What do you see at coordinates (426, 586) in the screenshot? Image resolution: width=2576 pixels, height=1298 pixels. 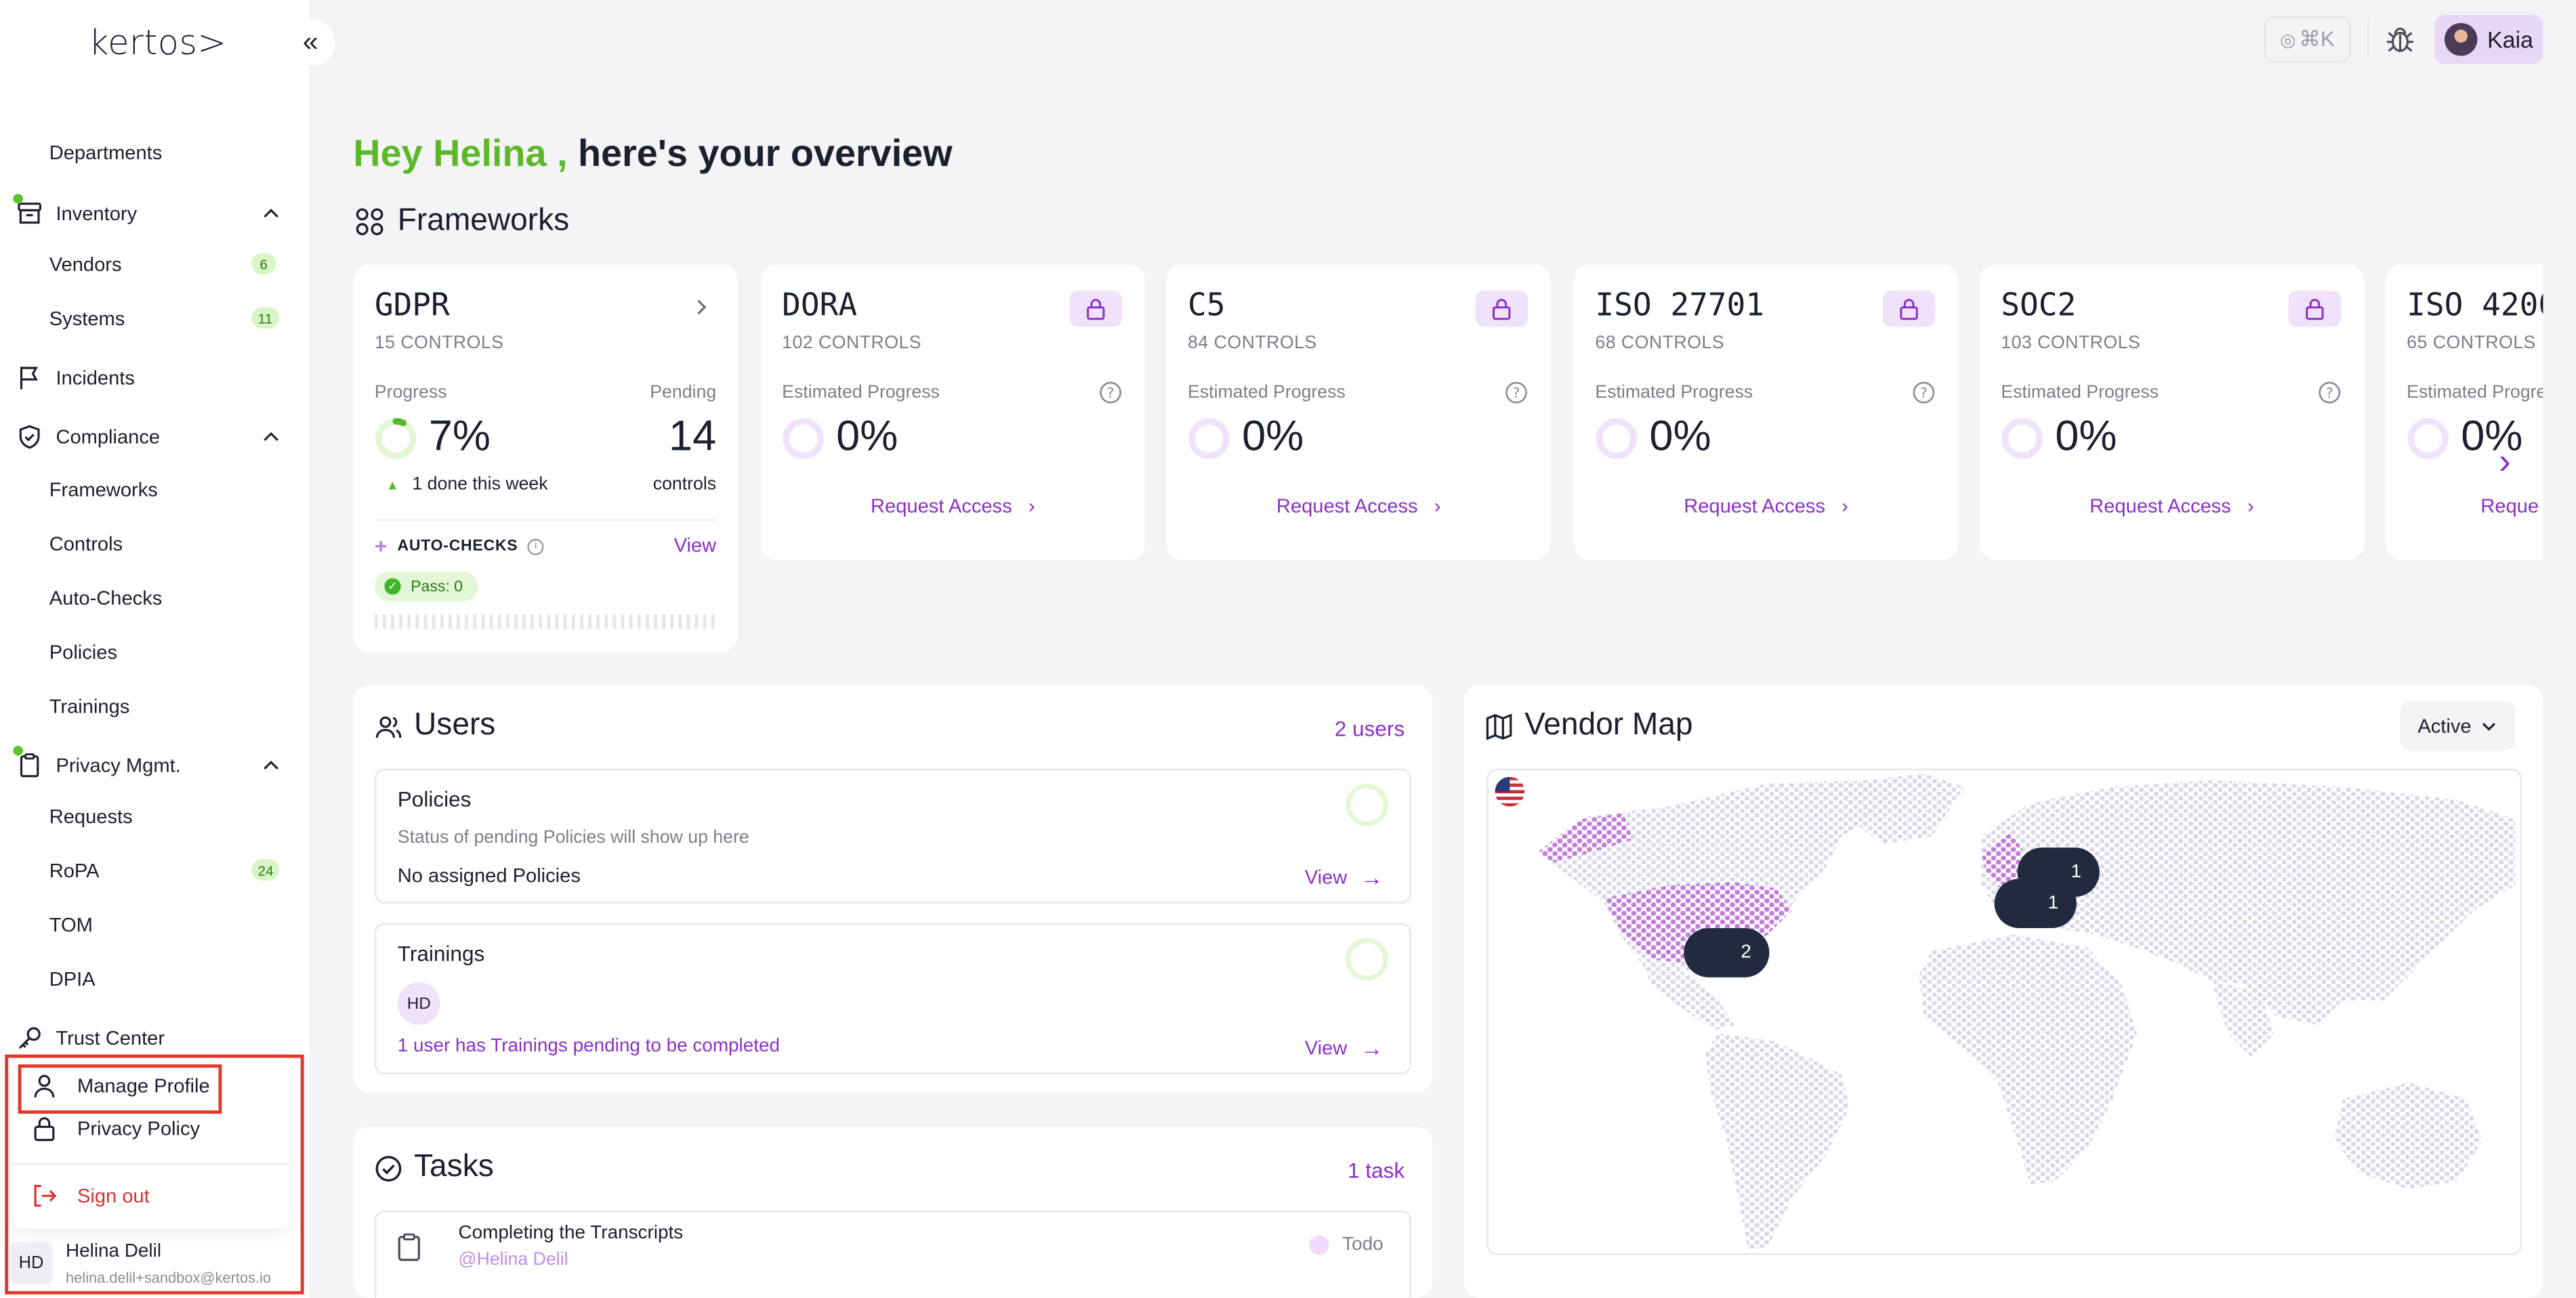 I see `pass-badge: ✓ Pass: 0` at bounding box center [426, 586].